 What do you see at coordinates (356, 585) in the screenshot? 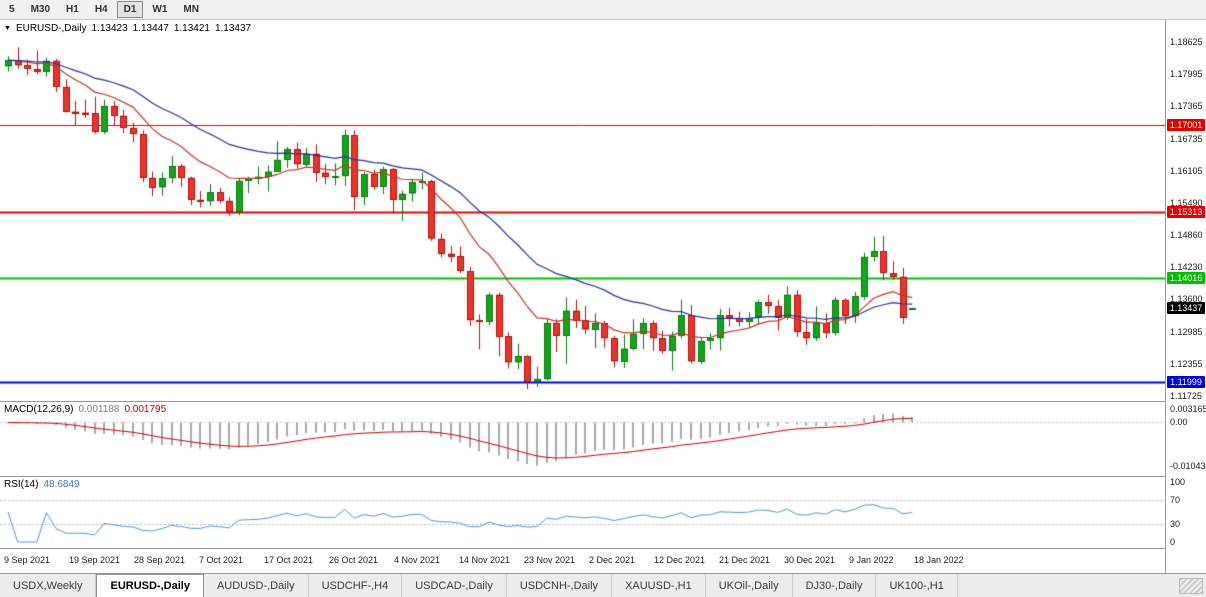
I see `symbol-tab-usdchf-h4: USDCHF-,H4` at bounding box center [356, 585].